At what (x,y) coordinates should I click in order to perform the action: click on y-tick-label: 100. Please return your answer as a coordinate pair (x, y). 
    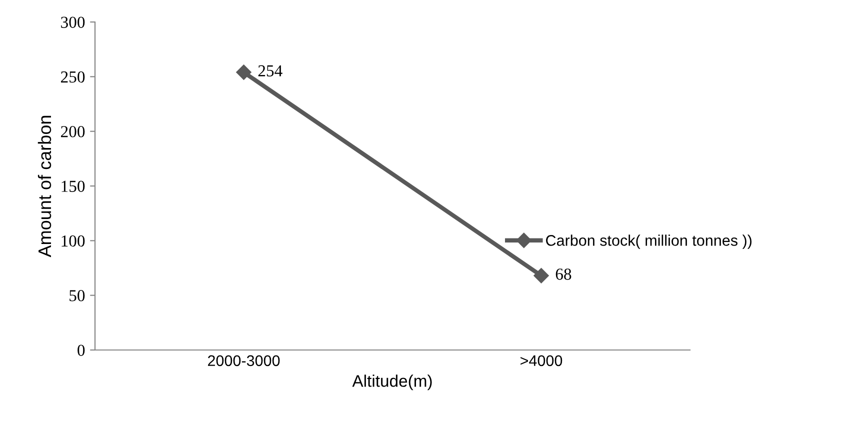
    Looking at the image, I should click on (73, 241).